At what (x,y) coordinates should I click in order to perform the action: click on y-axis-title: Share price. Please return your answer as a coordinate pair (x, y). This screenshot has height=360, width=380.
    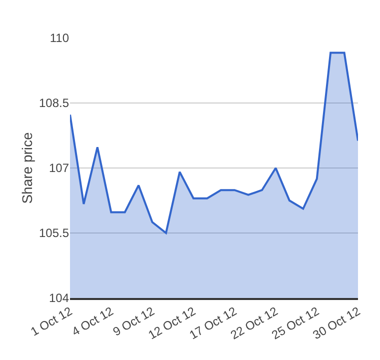
    Looking at the image, I should click on (27, 168).